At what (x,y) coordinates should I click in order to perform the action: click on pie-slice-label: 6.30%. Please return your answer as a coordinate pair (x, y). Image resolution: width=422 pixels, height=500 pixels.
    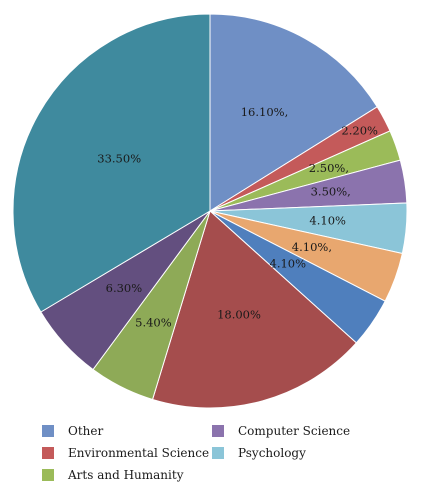
    Looking at the image, I should click on (124, 288).